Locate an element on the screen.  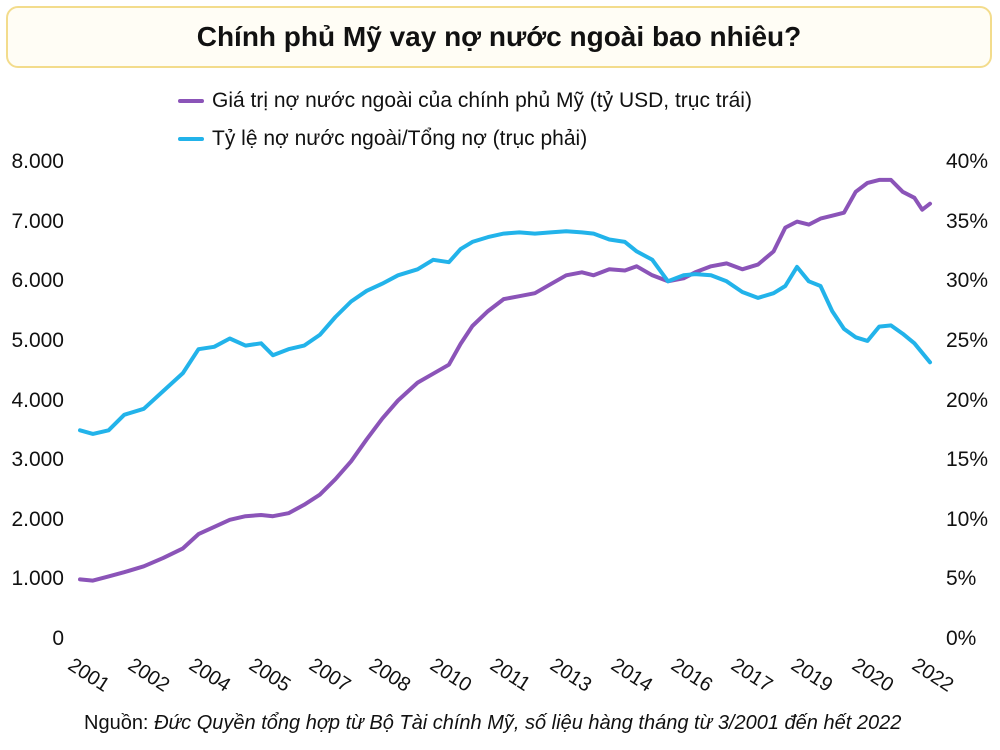
y-left-tick-label: 3.000 is located at coordinates (37, 460).